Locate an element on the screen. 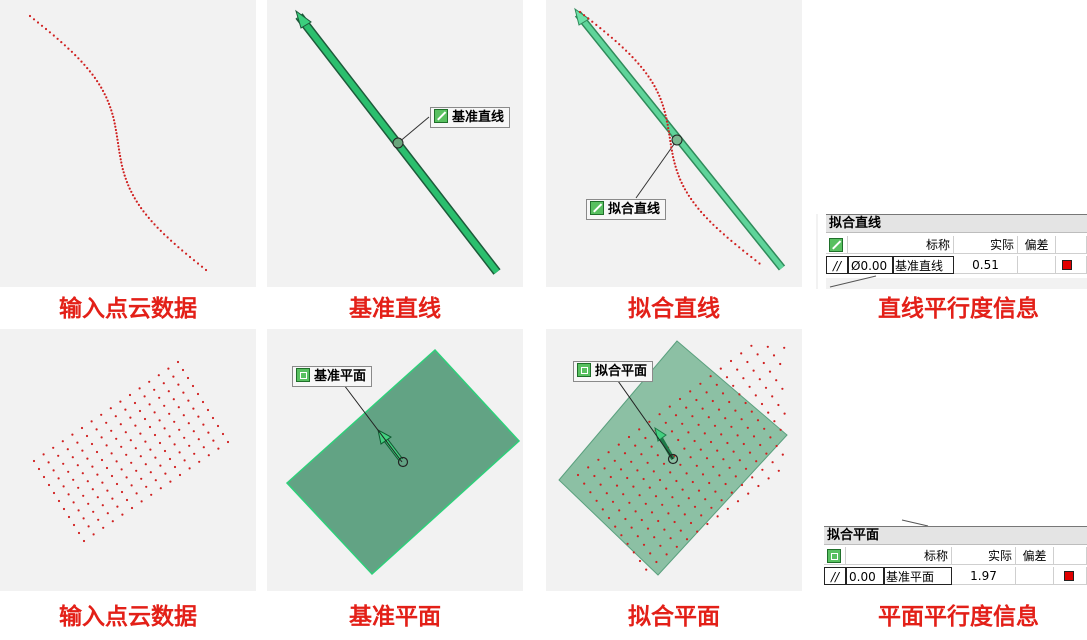 The width and height of the screenshot is (1087, 640). caption-fitted-plane: 拟合平面 is located at coordinates (674, 616).